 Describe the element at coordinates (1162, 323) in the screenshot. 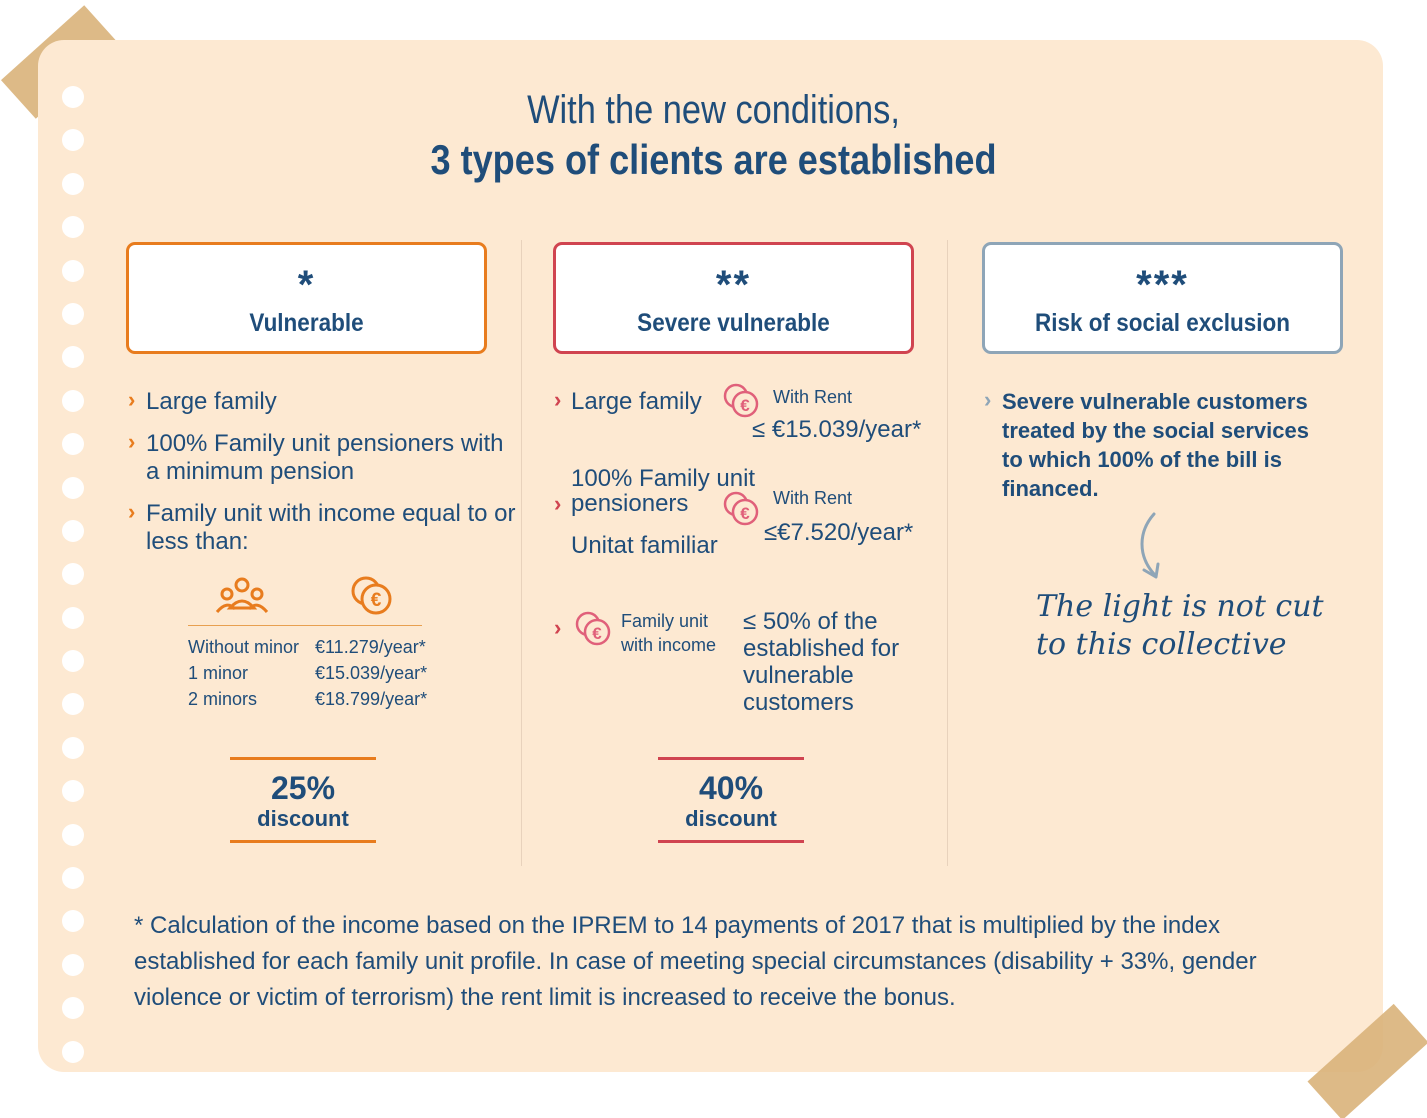

I see `category-name: Risk of social exclusion` at that location.